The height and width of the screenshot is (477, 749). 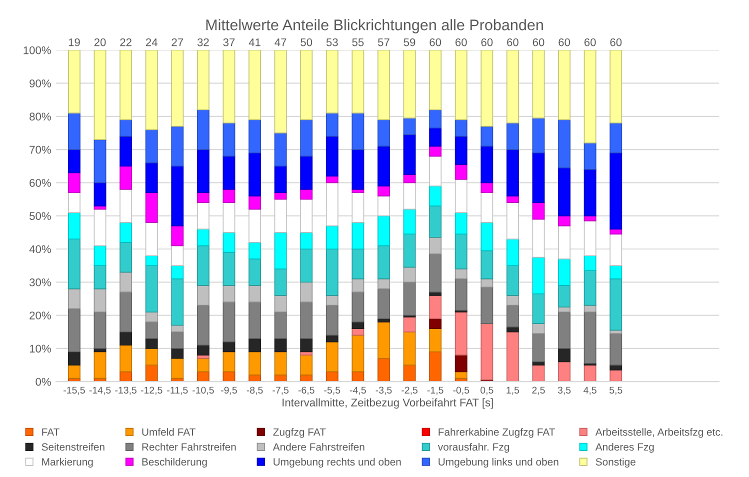 I want to click on legend-label: Anderes Fzg, so click(x=624, y=447).